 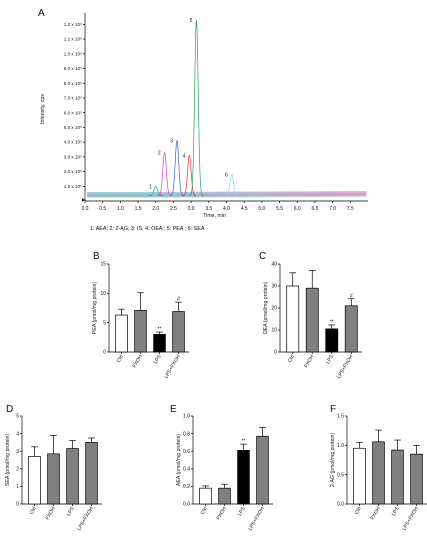 I want to click on panel-letter-e: E, so click(x=173, y=409).